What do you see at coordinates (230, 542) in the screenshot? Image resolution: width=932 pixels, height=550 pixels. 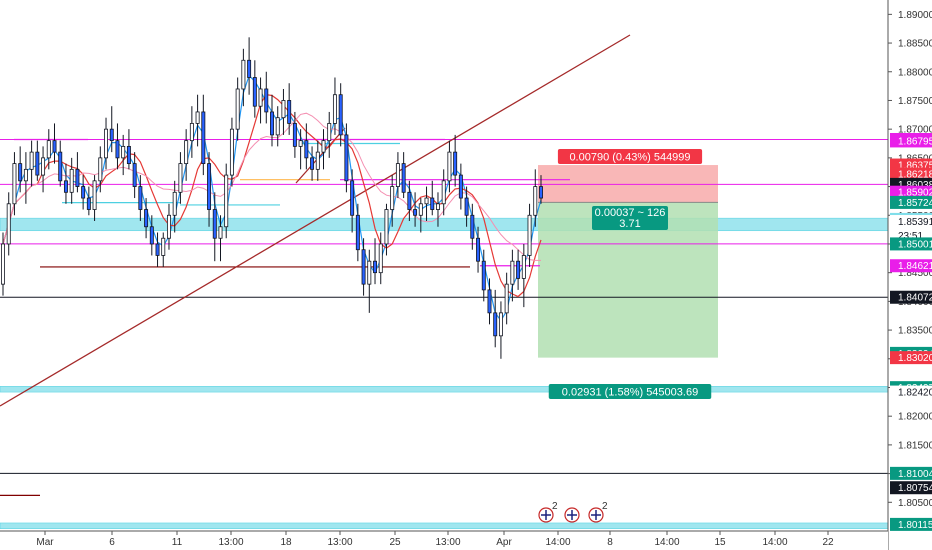 I see `time-tick-label: 13:00` at bounding box center [230, 542].